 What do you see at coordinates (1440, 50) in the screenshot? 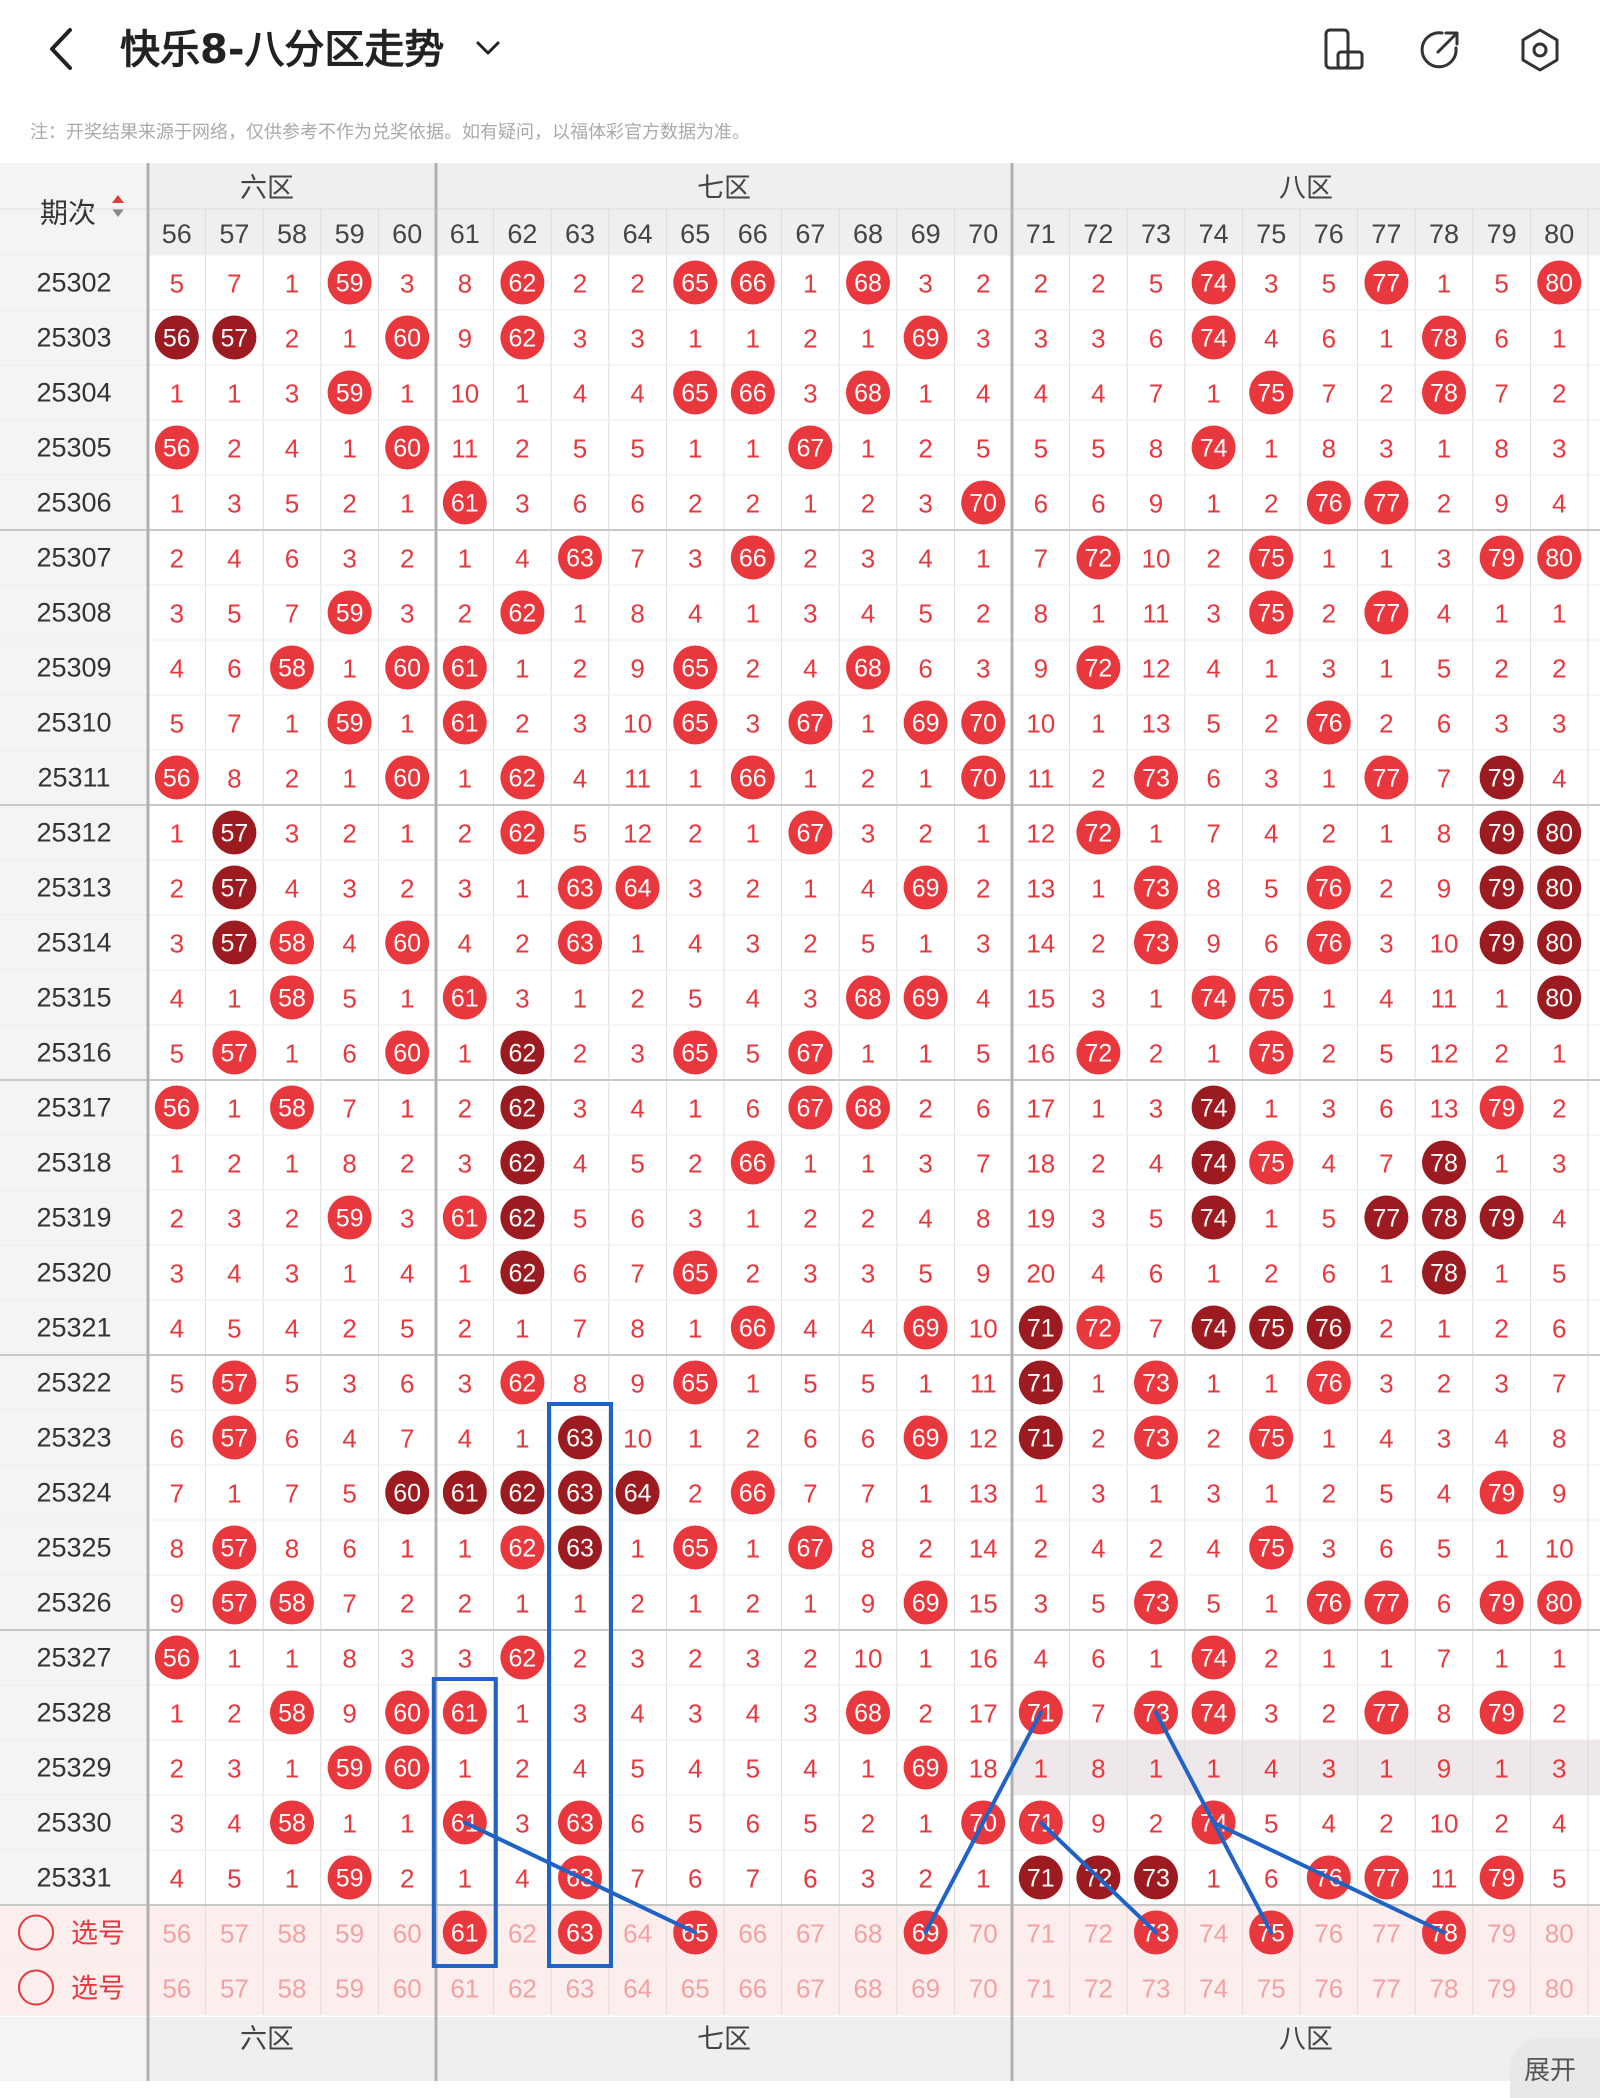
I see `share-button` at bounding box center [1440, 50].